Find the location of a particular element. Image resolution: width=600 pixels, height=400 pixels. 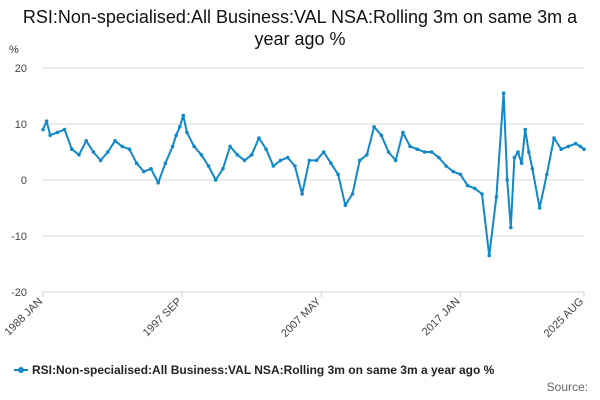

y-tick-label: 0 is located at coordinates (24, 181).